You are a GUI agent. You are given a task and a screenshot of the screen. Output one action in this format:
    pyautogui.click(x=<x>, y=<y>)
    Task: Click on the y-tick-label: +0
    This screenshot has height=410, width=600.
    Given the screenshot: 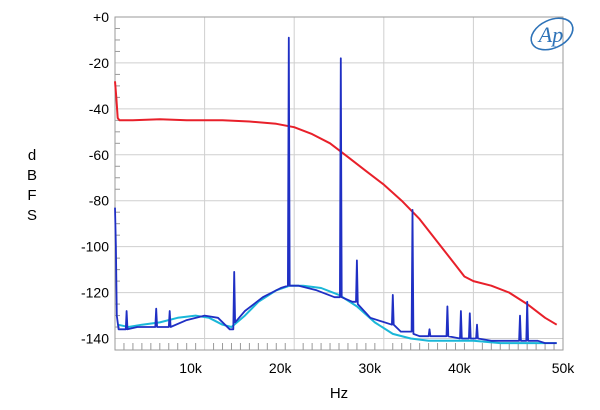 What is the action you would take?
    pyautogui.click(x=101, y=17)
    